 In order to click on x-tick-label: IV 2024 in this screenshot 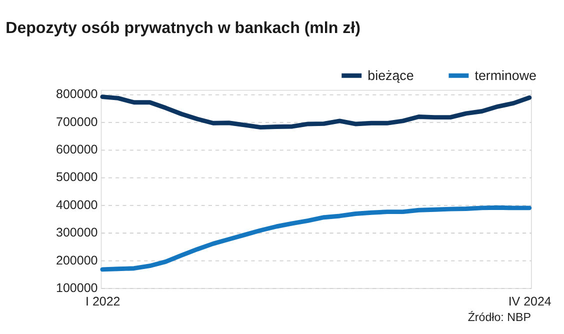, I will do `click(530, 301)`.